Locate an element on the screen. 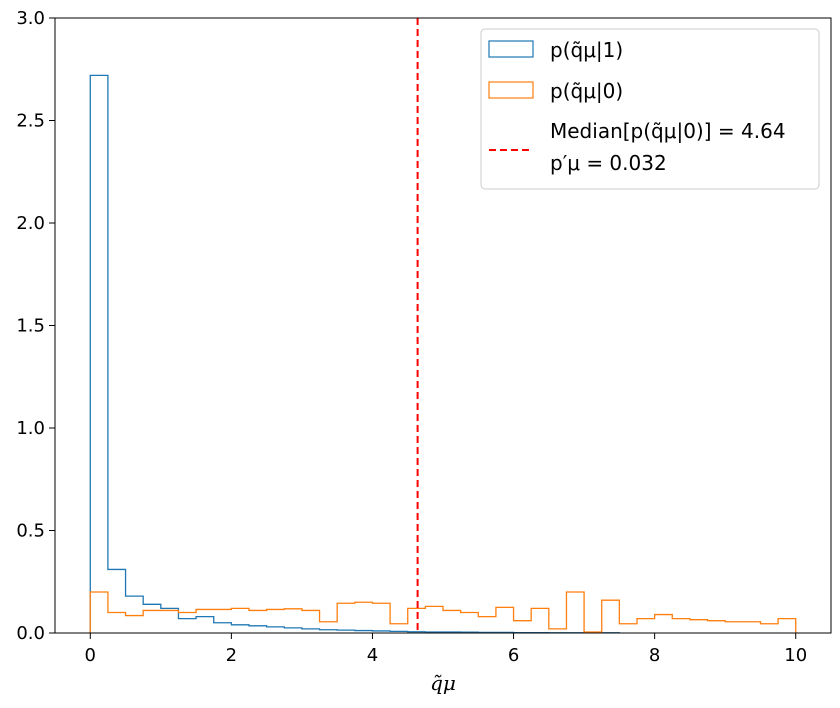 The height and width of the screenshot is (708, 840). y-axis-ticks: 0.0 0.5 1.0 1.5 2.0 2.5 3.0 is located at coordinates (35, 326).